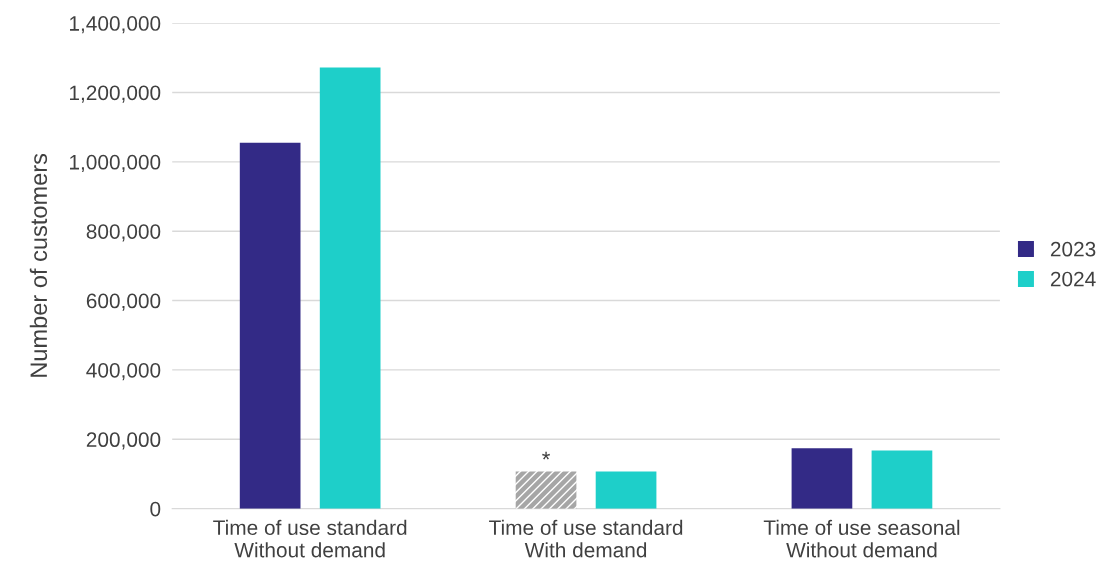 Image resolution: width=1111 pixels, height=578 pixels. What do you see at coordinates (586, 538) in the screenshot?
I see `x-tick-label: Time of use standard With demand` at bounding box center [586, 538].